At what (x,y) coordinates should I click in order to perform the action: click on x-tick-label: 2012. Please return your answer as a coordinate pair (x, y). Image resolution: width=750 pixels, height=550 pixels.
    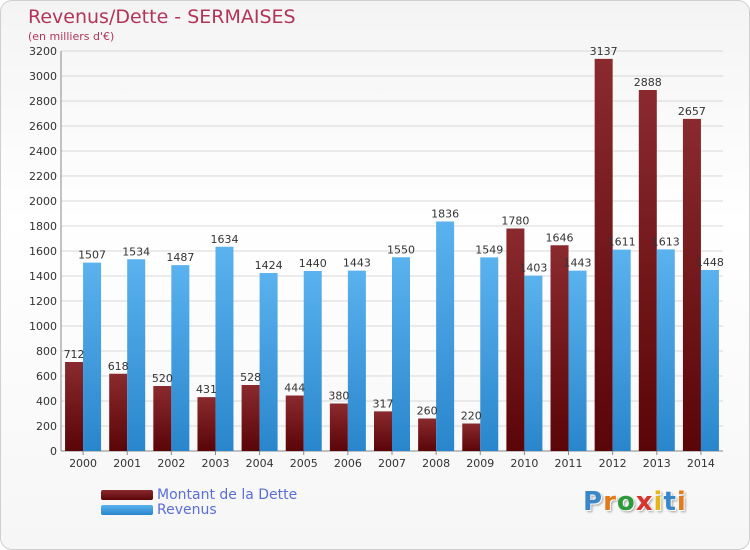
    Looking at the image, I should click on (613, 463).